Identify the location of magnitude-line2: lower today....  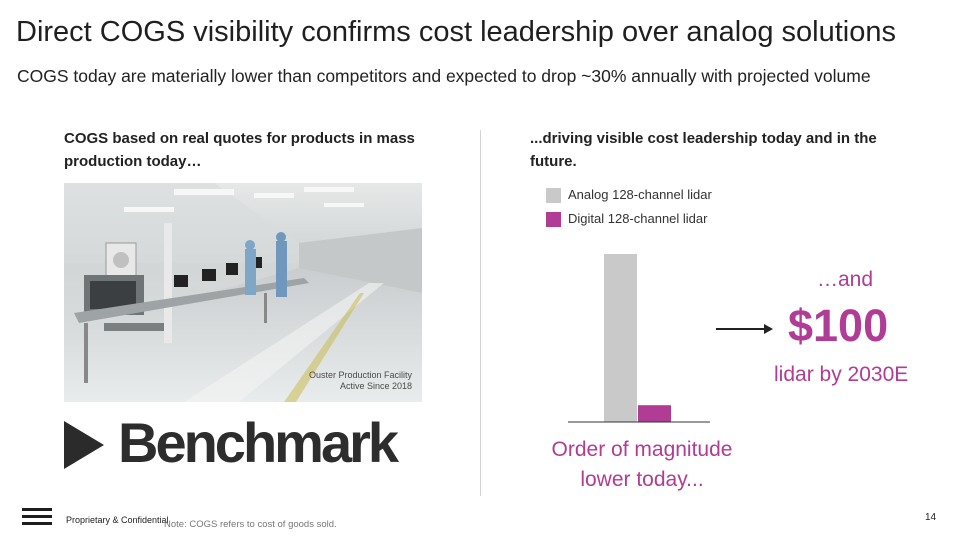
(642, 479).